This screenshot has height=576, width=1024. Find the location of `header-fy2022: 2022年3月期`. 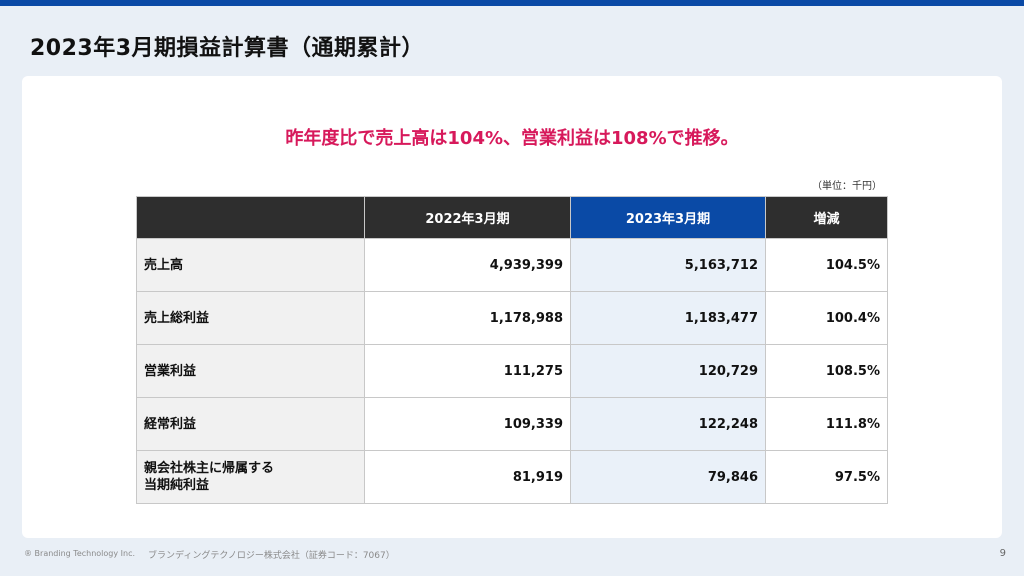

header-fy2022: 2022年3月期 is located at coordinates (467, 217).